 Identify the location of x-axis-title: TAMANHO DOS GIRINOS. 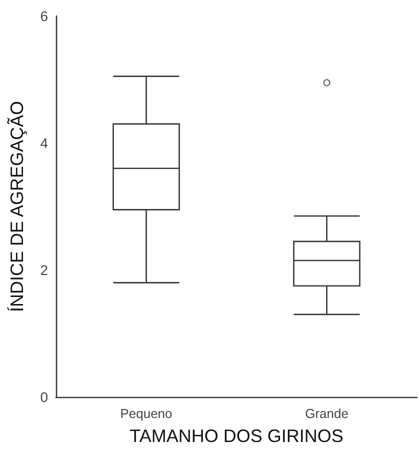
(237, 436).